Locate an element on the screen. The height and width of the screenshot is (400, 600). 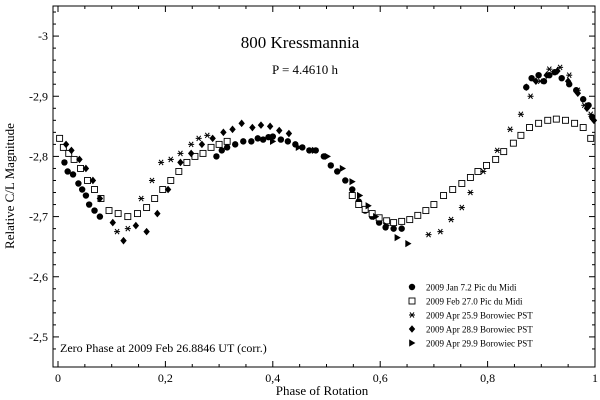
x-tick-label: 1 is located at coordinates (595, 378).